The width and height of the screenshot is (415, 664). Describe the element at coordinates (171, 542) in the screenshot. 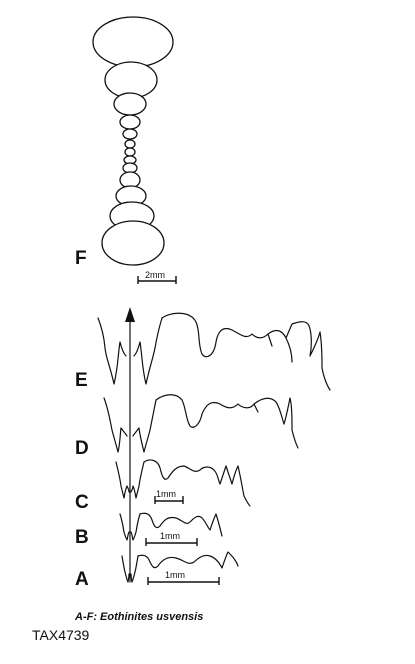

I see `scale-bar-B` at that location.